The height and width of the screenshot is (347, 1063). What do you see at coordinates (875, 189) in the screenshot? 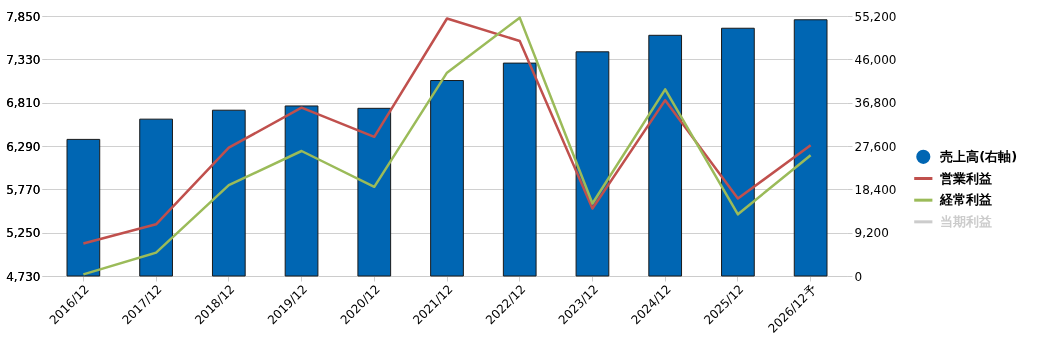
I see `y2-tick-label: 18,400` at bounding box center [875, 189].